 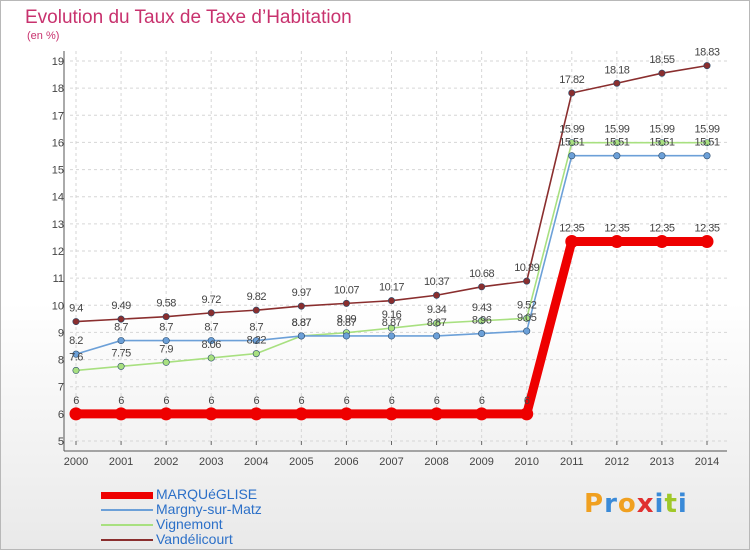 I want to click on x-tick-label: 2001, so click(x=121, y=462).